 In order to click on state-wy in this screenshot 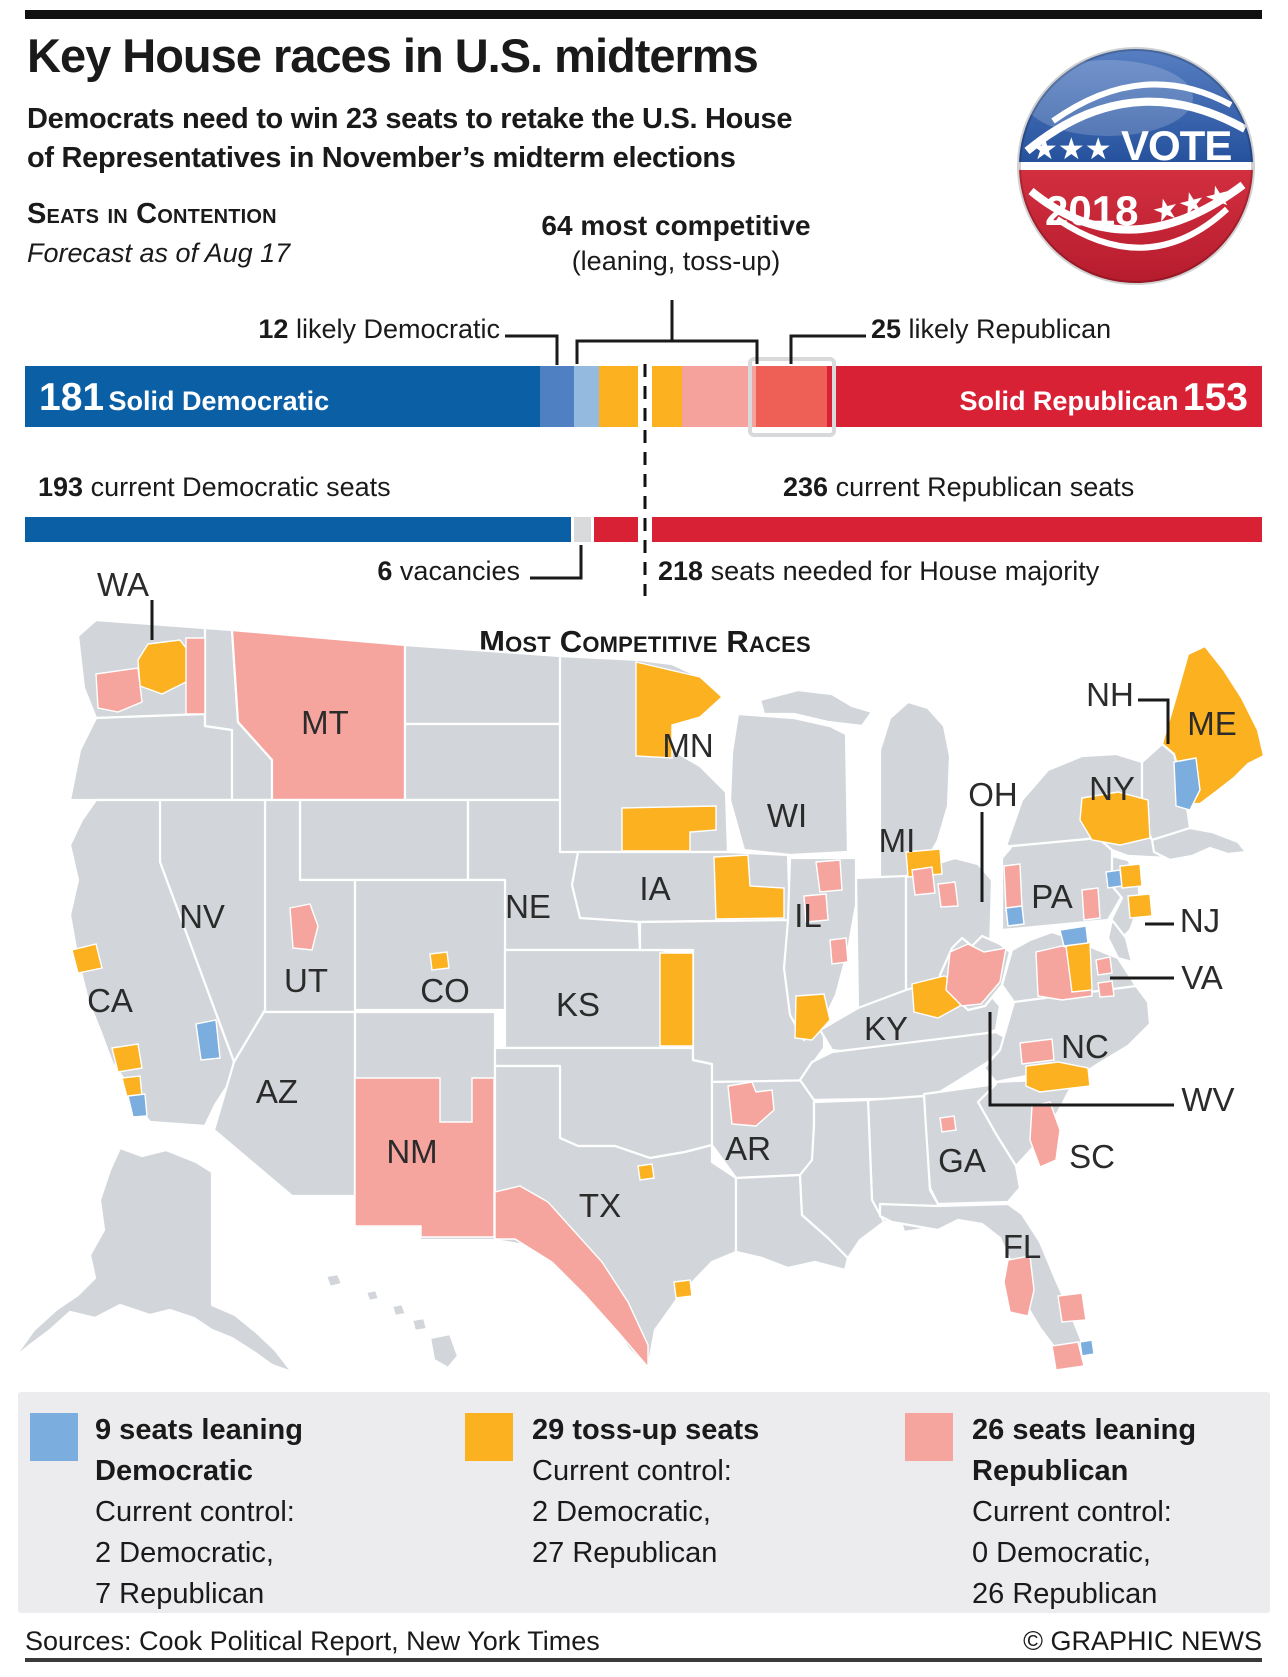, I will do `click(384, 840)`.